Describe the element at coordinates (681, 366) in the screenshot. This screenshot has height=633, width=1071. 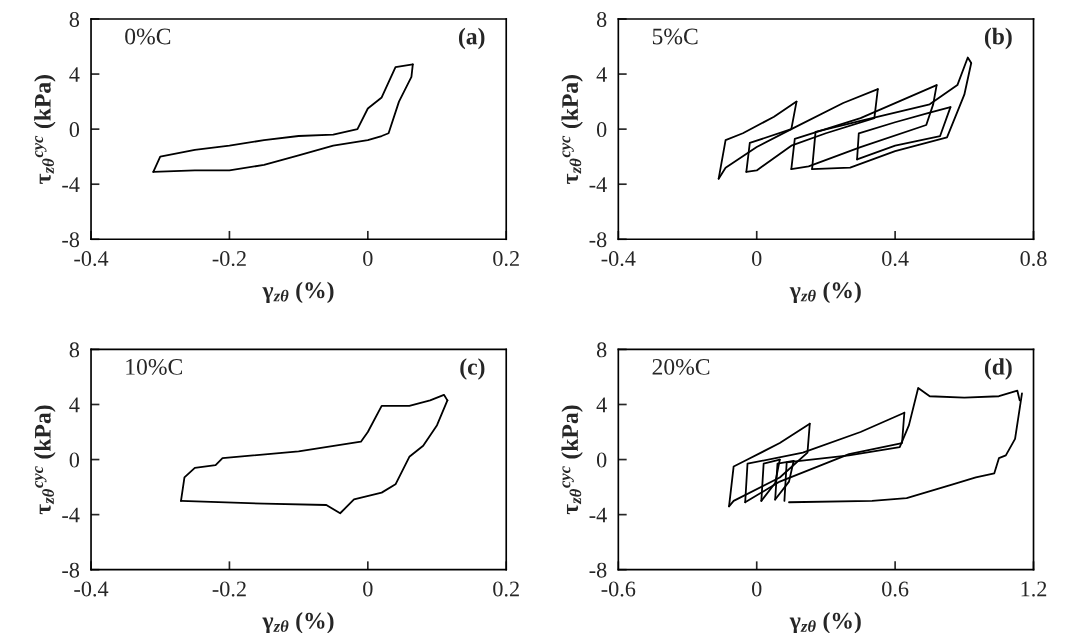
I see `annotation: 20%C` at that location.